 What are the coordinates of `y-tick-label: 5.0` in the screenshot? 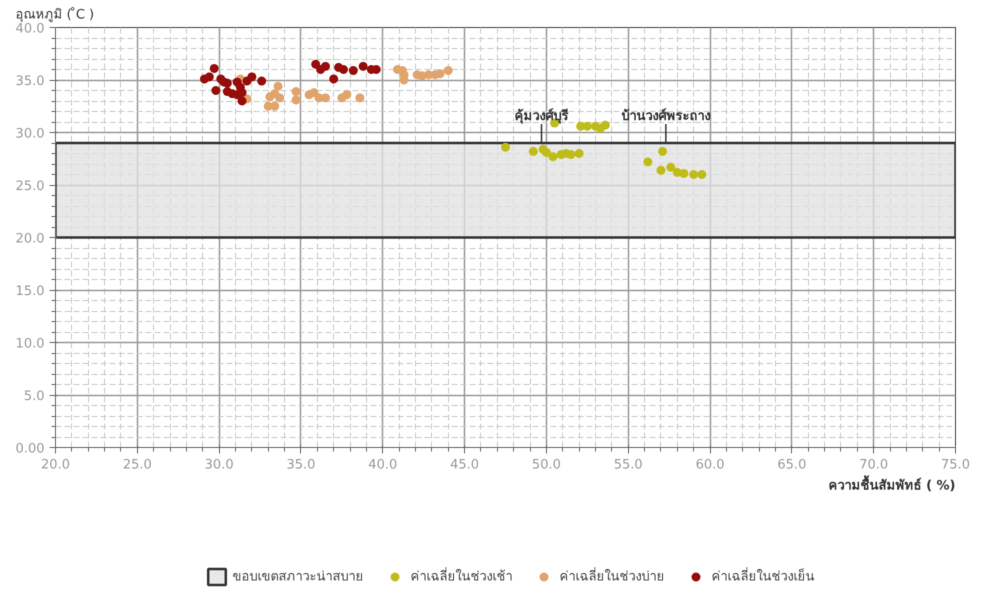 It's located at (34, 396).